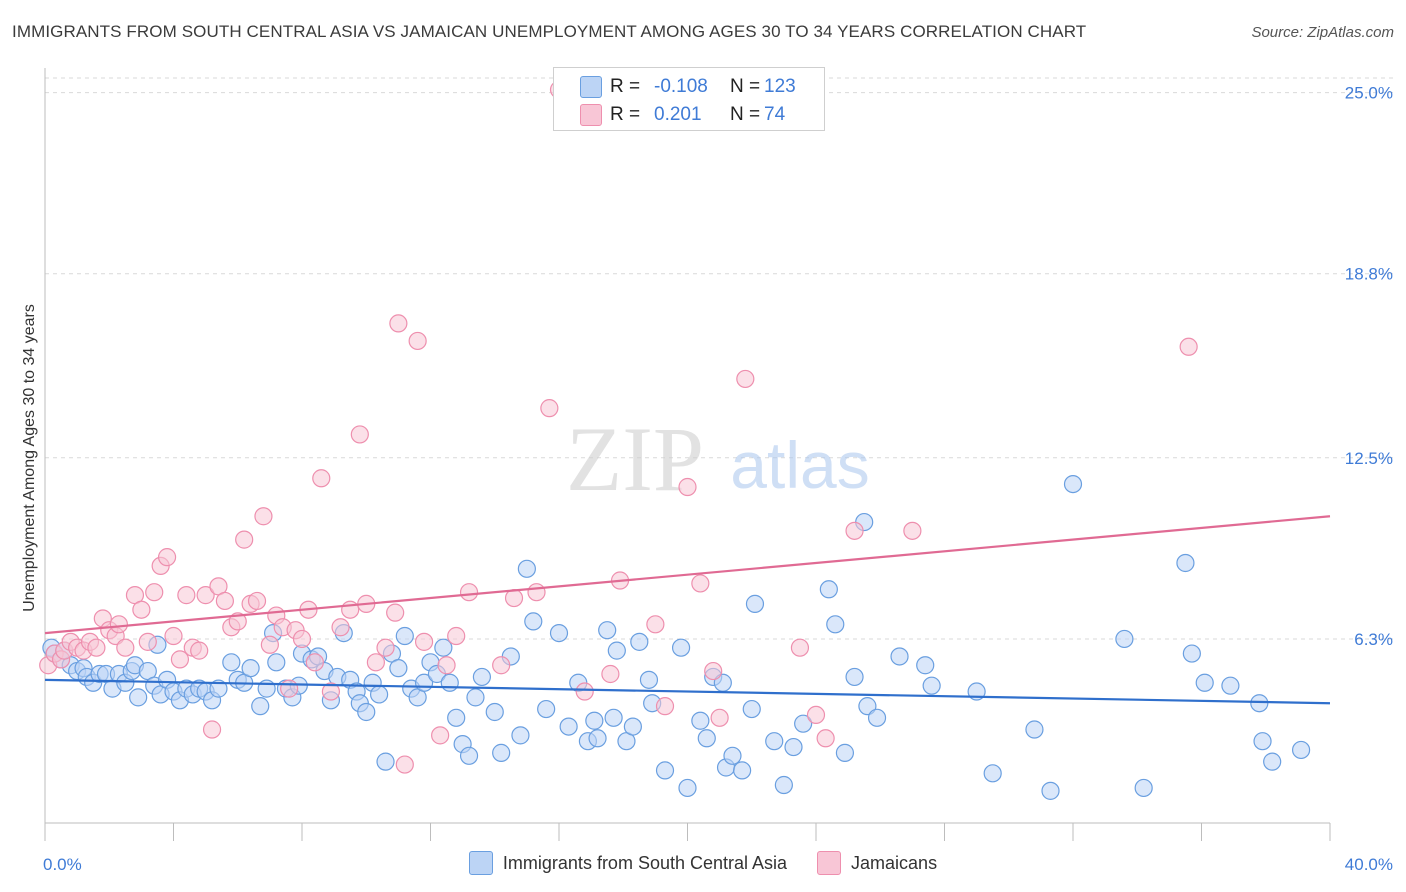 This screenshot has width=1406, height=892. What do you see at coordinates (1369, 93) in the screenshot?
I see `y-tick-label: 25.0%` at bounding box center [1369, 93].